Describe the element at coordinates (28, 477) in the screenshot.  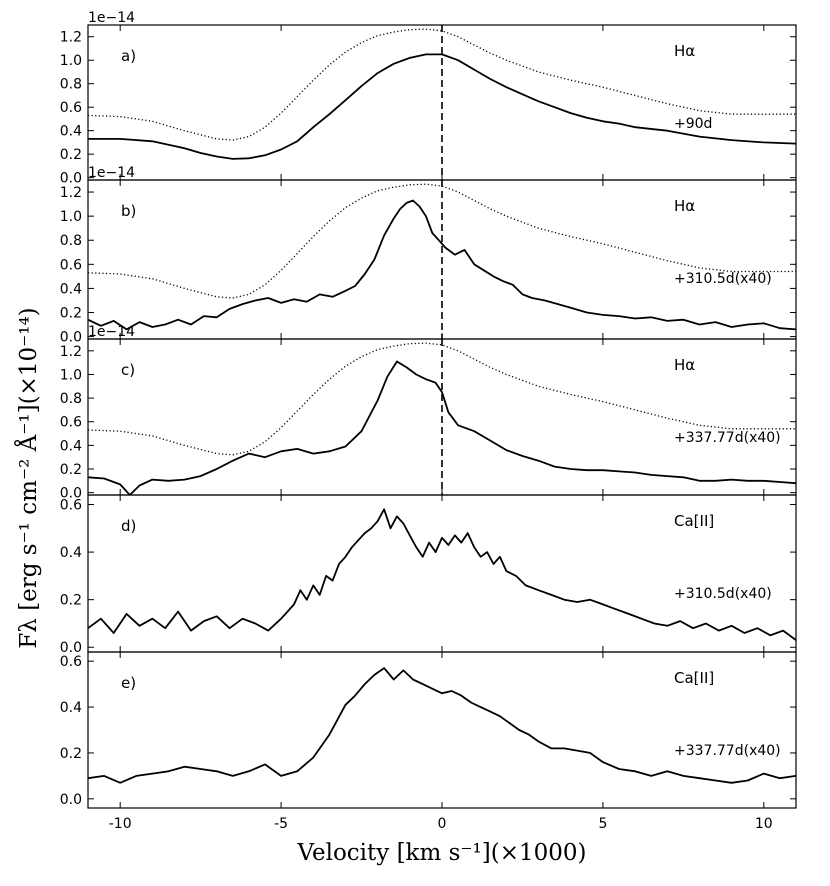
I see `y-axis-title: Fλ [erg s⁻¹ cm⁻² Å⁻¹](×10⁻¹⁴)` at that location.